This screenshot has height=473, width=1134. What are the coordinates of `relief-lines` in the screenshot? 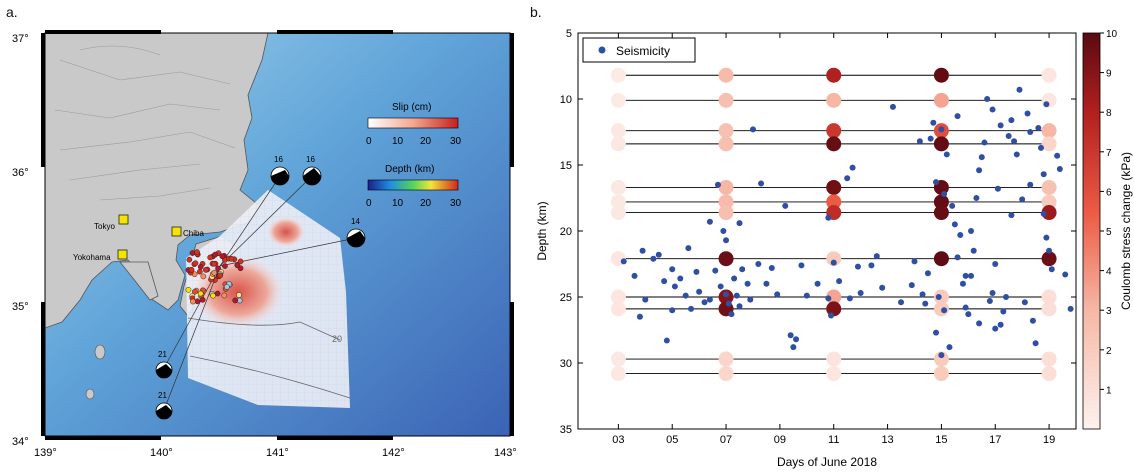 It's located at (145, 123).